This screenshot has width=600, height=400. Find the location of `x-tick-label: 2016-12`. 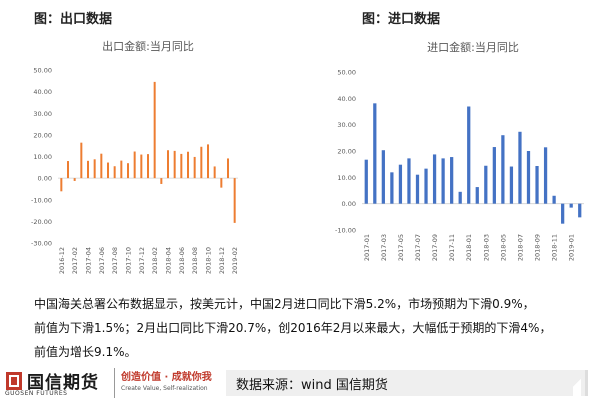

x-tick-label: 2016-12 is located at coordinates (62, 260).